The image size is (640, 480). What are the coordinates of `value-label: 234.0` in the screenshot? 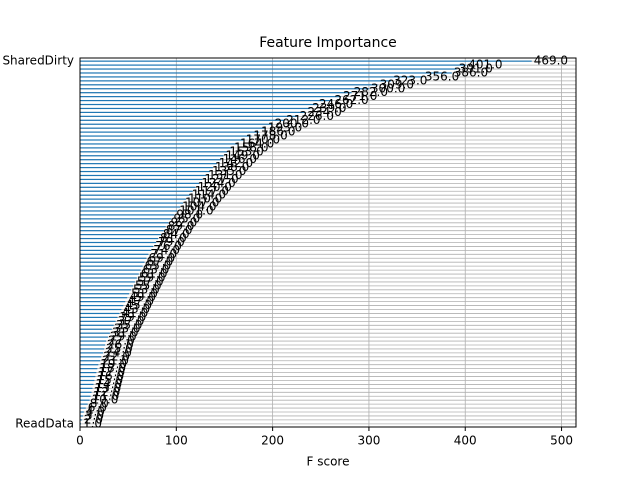 It's located at (324, 112).